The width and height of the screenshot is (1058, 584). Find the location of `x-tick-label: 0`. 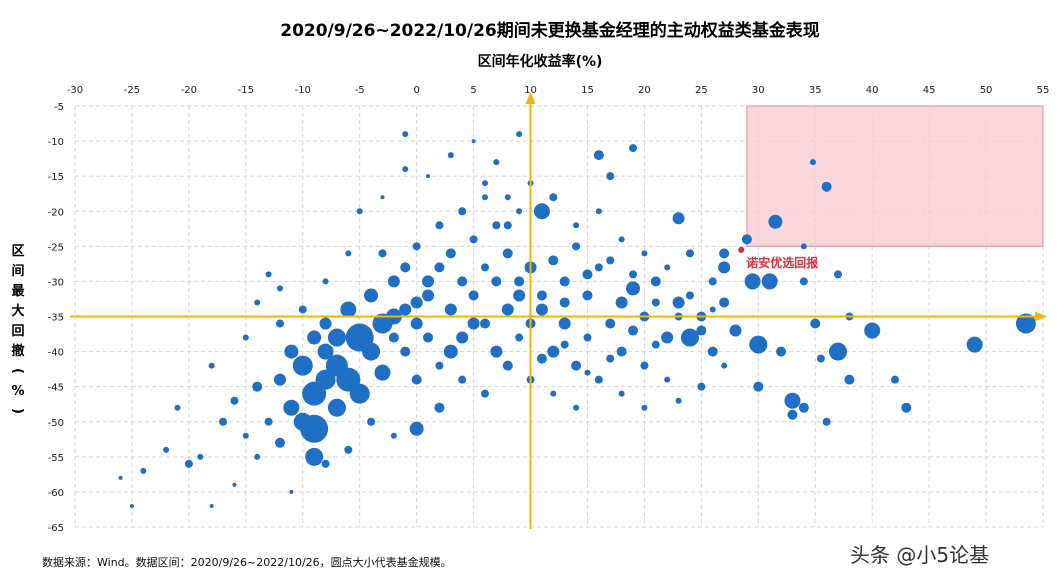

x-tick-label: 0 is located at coordinates (416, 90).